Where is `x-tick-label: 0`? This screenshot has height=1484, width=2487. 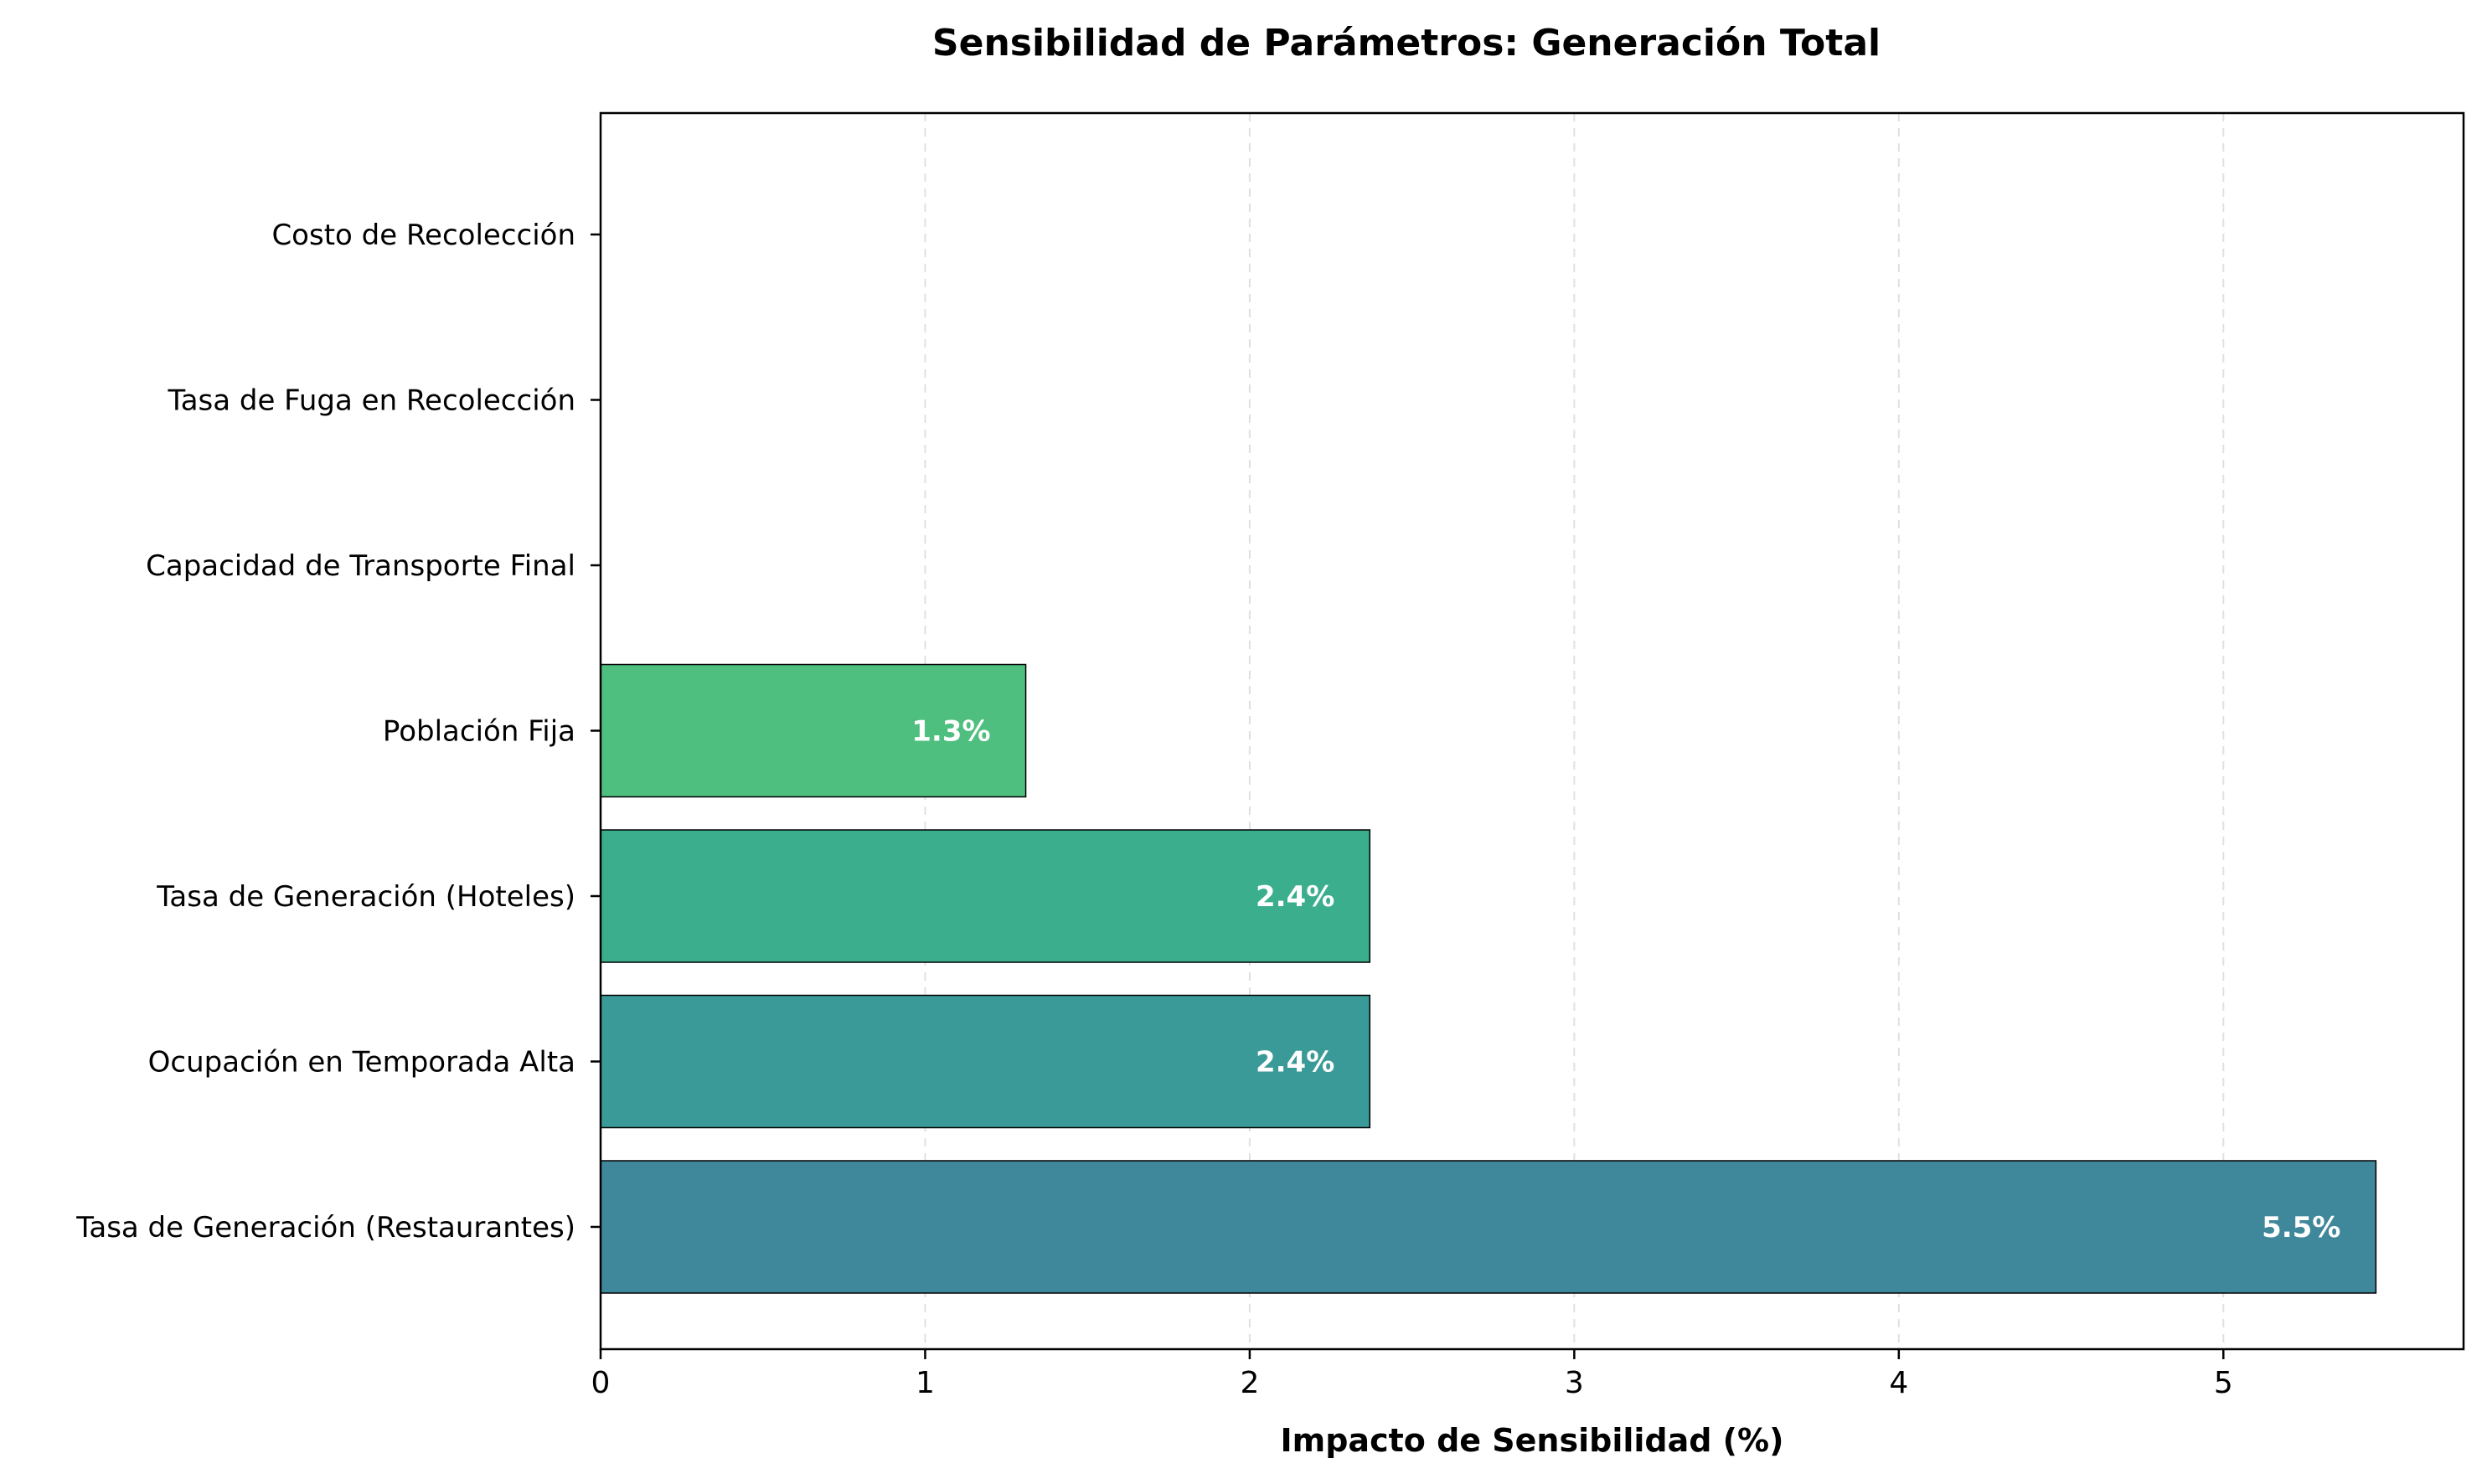
x-tick-label: 0 is located at coordinates (601, 1383).